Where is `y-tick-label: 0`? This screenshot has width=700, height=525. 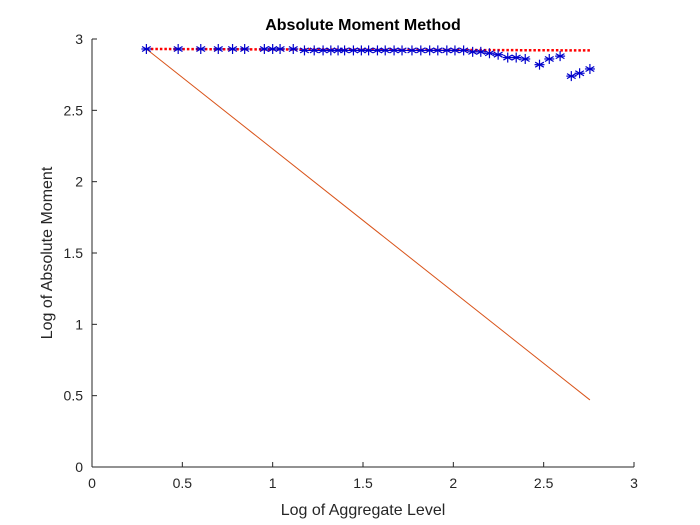
y-tick-label: 0 is located at coordinates (79, 467).